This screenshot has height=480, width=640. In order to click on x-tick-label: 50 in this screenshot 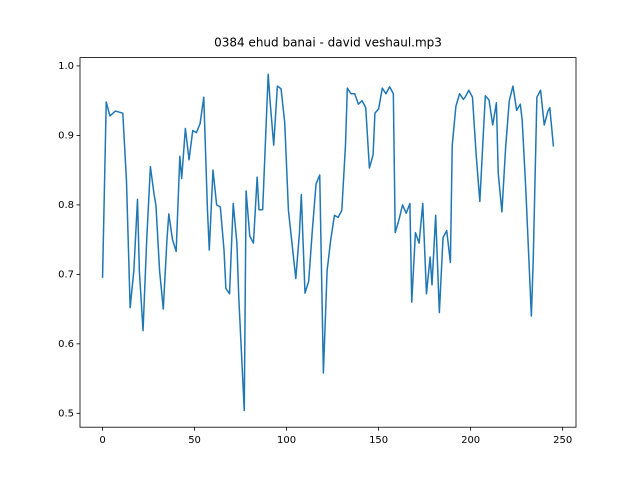, I will do `click(194, 440)`.